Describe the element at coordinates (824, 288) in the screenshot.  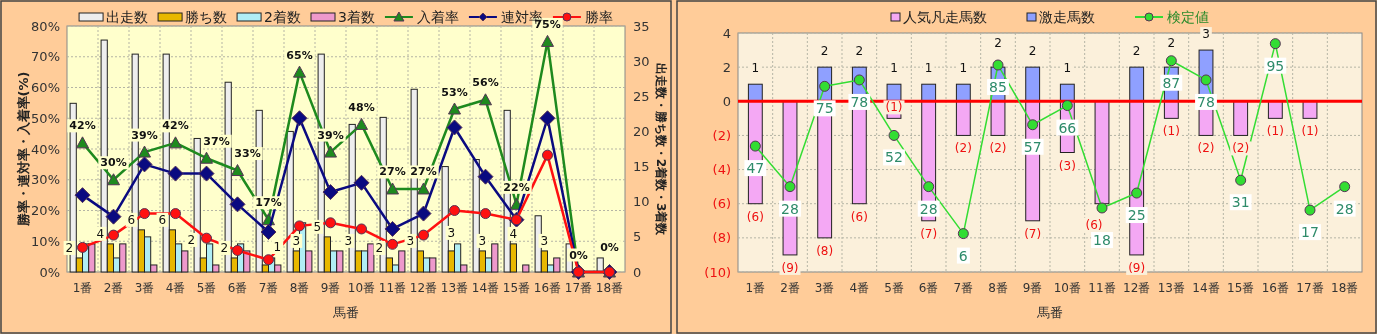
I see `x-tick-label: 3番` at that location.